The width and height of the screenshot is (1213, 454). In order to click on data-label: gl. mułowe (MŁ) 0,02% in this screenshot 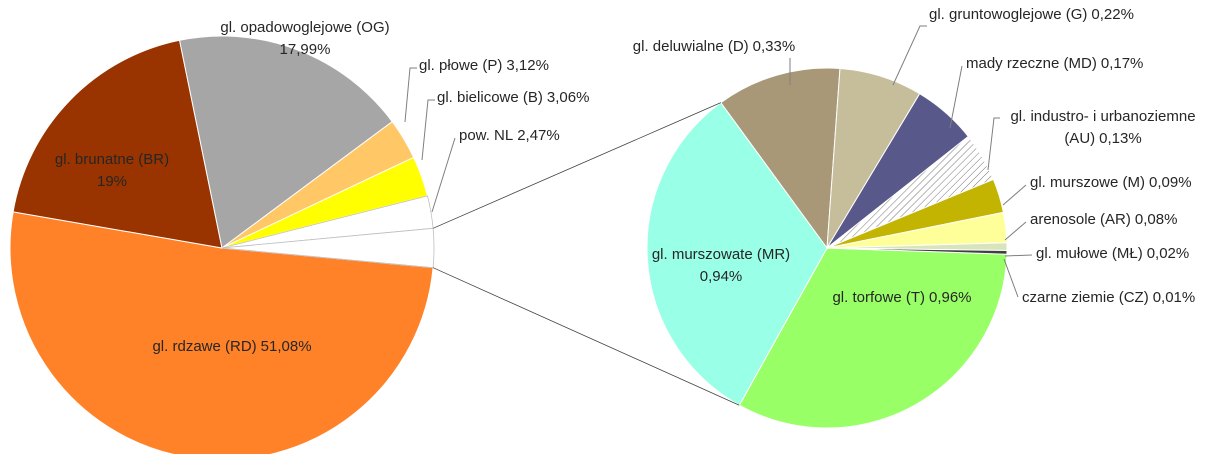, I will do `click(1112, 254)`.